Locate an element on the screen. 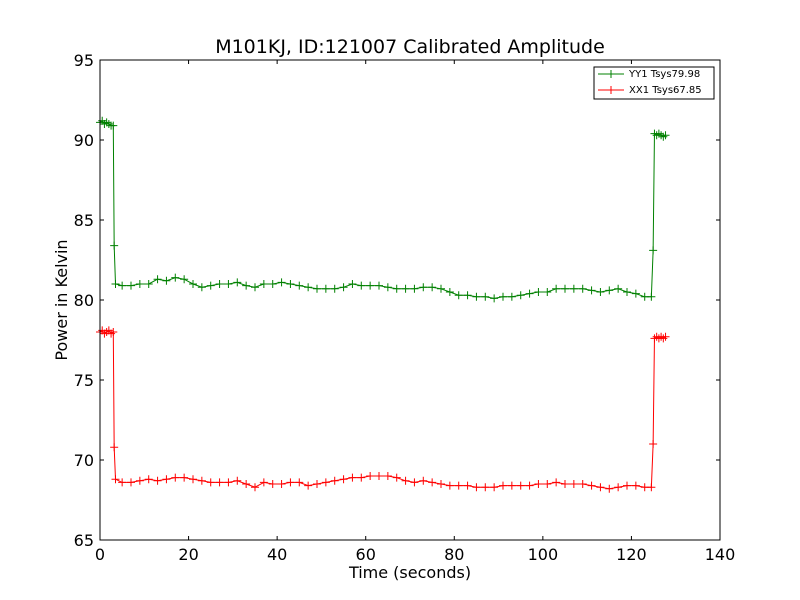 The image size is (800, 600). y-tick-label-65: 65 is located at coordinates (84, 540).